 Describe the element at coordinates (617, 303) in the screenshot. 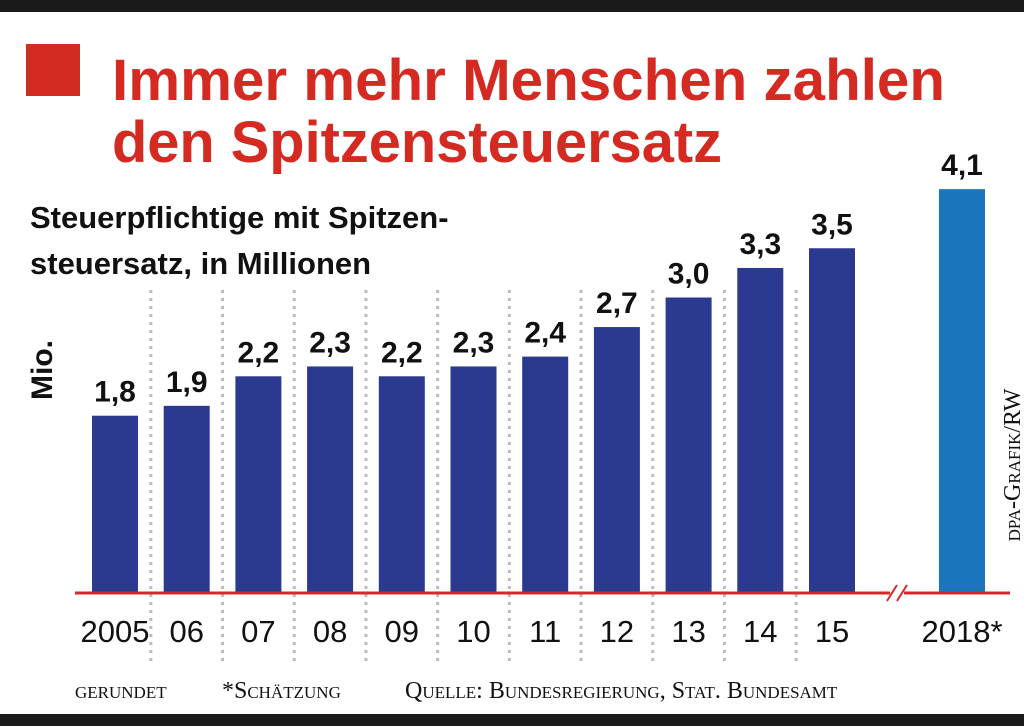

I see `value-label: 2,7` at that location.